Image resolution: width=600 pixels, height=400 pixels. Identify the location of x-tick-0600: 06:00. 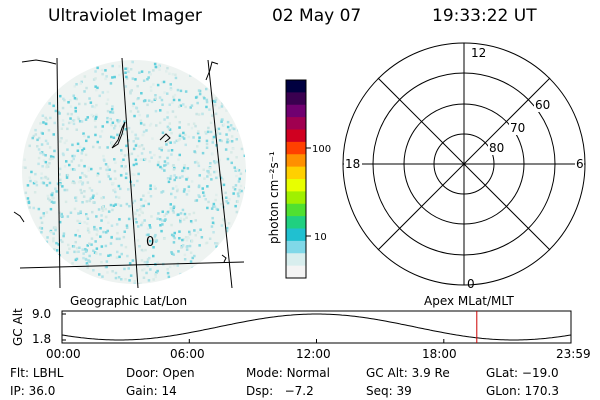
(187, 354).